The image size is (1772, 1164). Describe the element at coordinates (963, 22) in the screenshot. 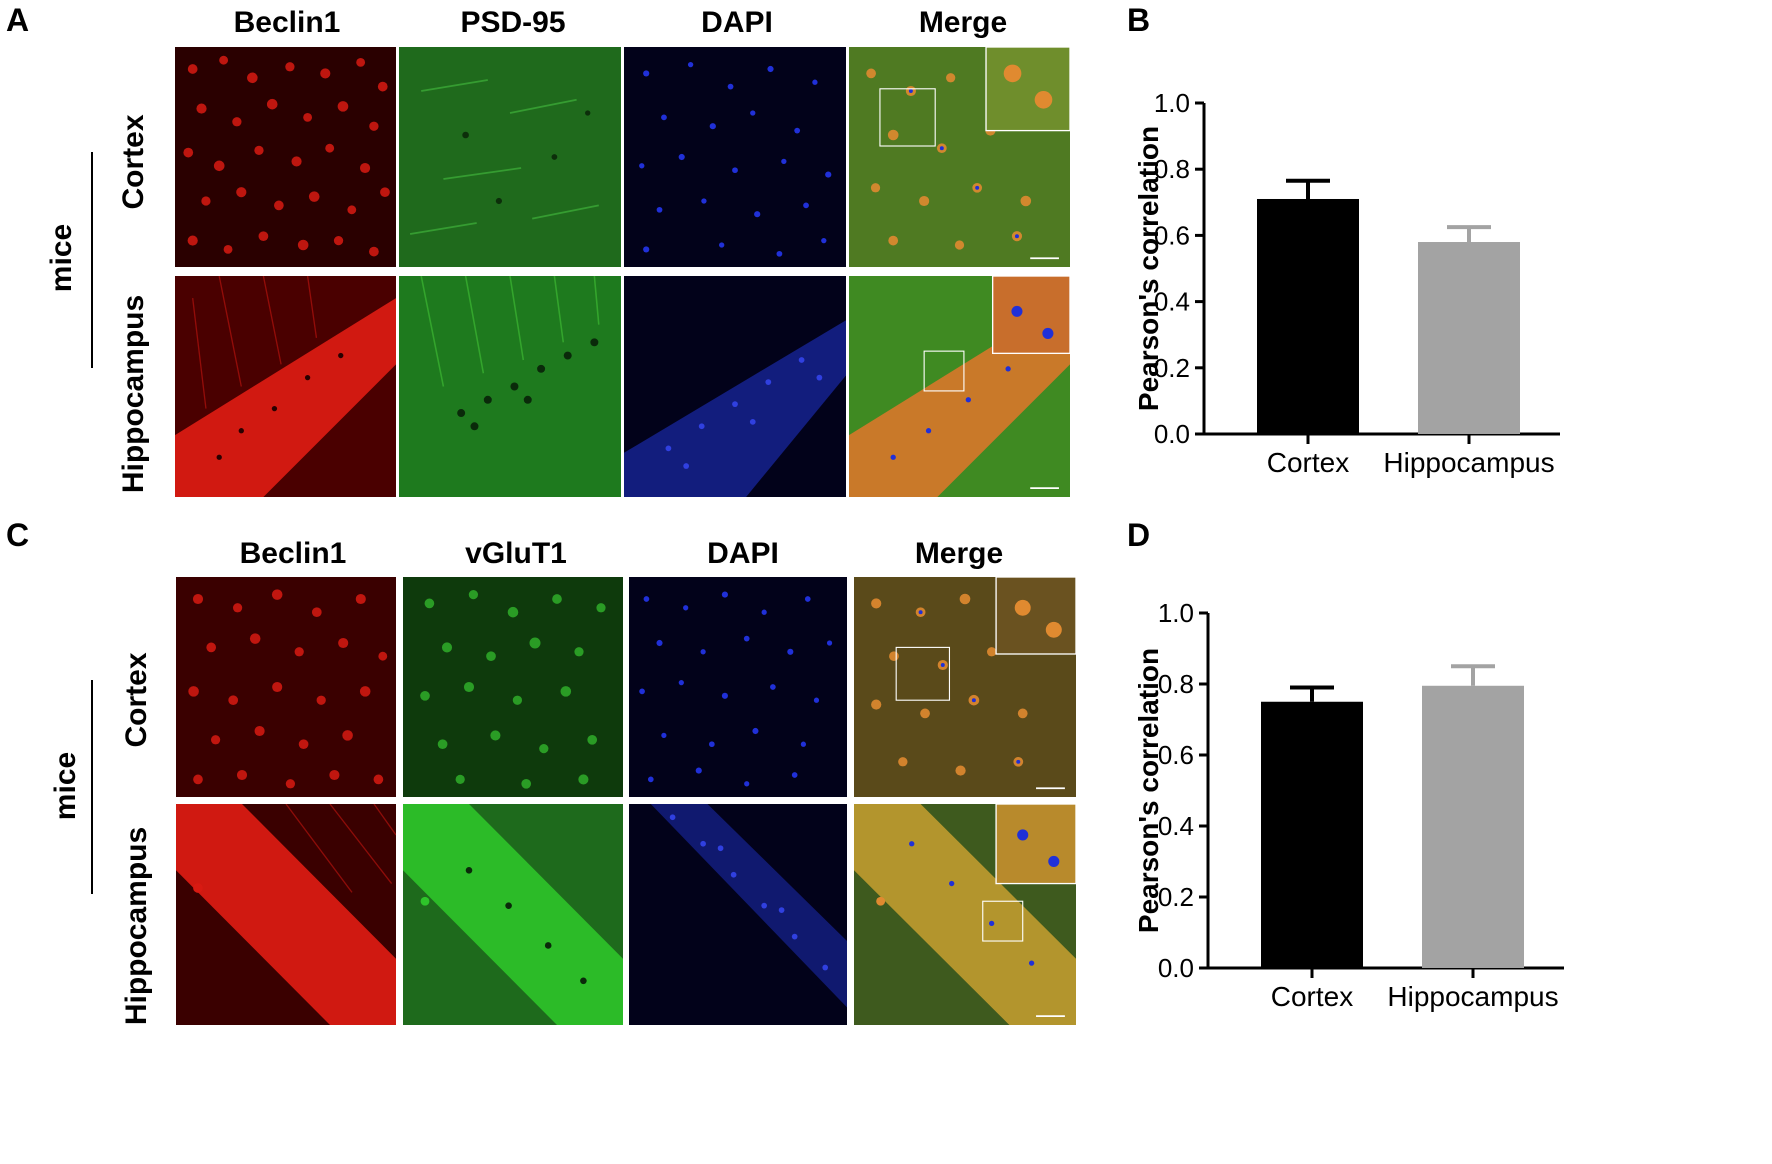

I see `column-label-merge: Merge` at that location.